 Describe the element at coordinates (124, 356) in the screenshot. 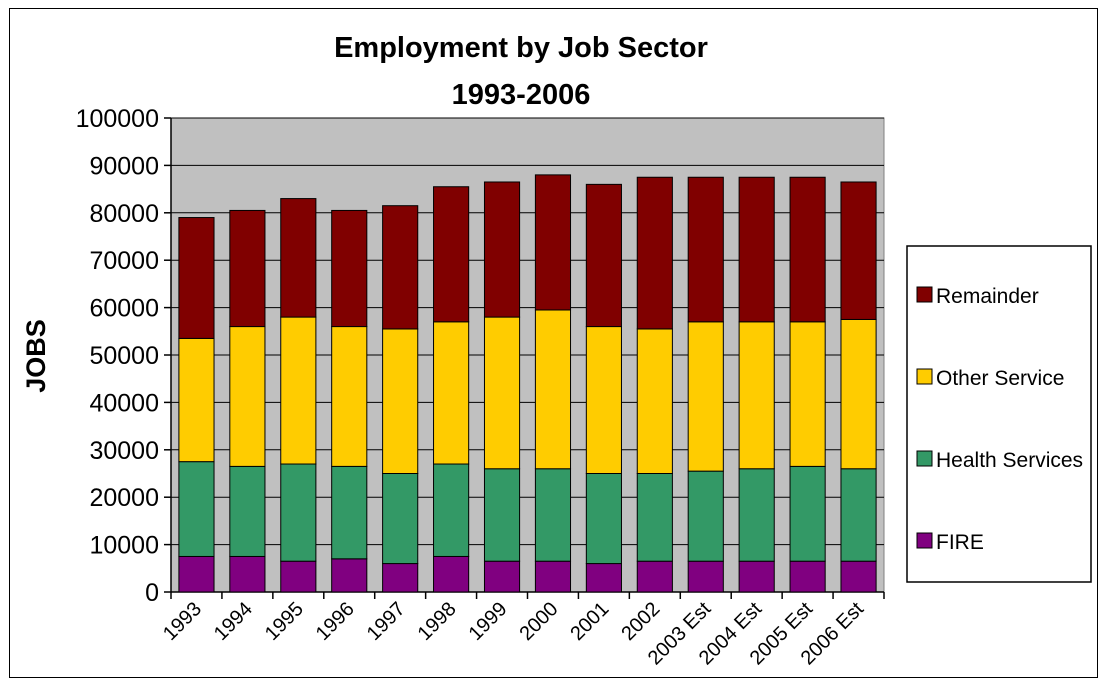

I see `y-tick-label: 50000` at that location.